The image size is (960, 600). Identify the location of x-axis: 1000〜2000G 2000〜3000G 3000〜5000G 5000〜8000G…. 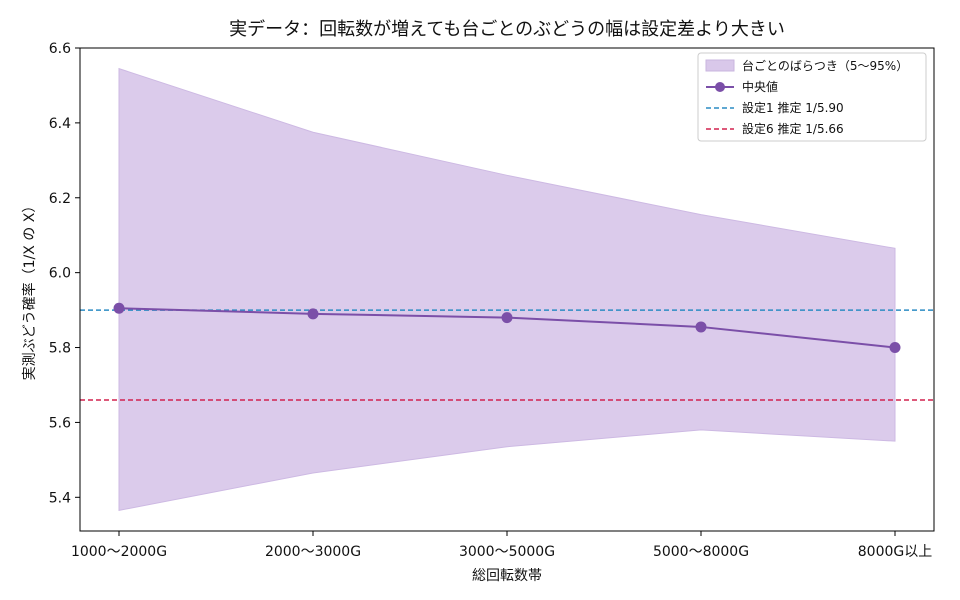
(501, 545).